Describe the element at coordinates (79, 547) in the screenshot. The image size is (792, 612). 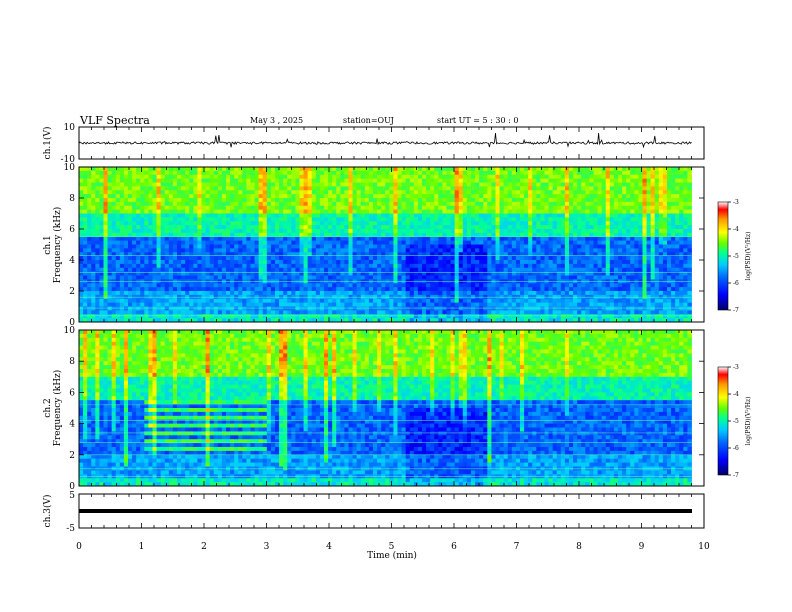
I see `xtick-label: 0` at that location.